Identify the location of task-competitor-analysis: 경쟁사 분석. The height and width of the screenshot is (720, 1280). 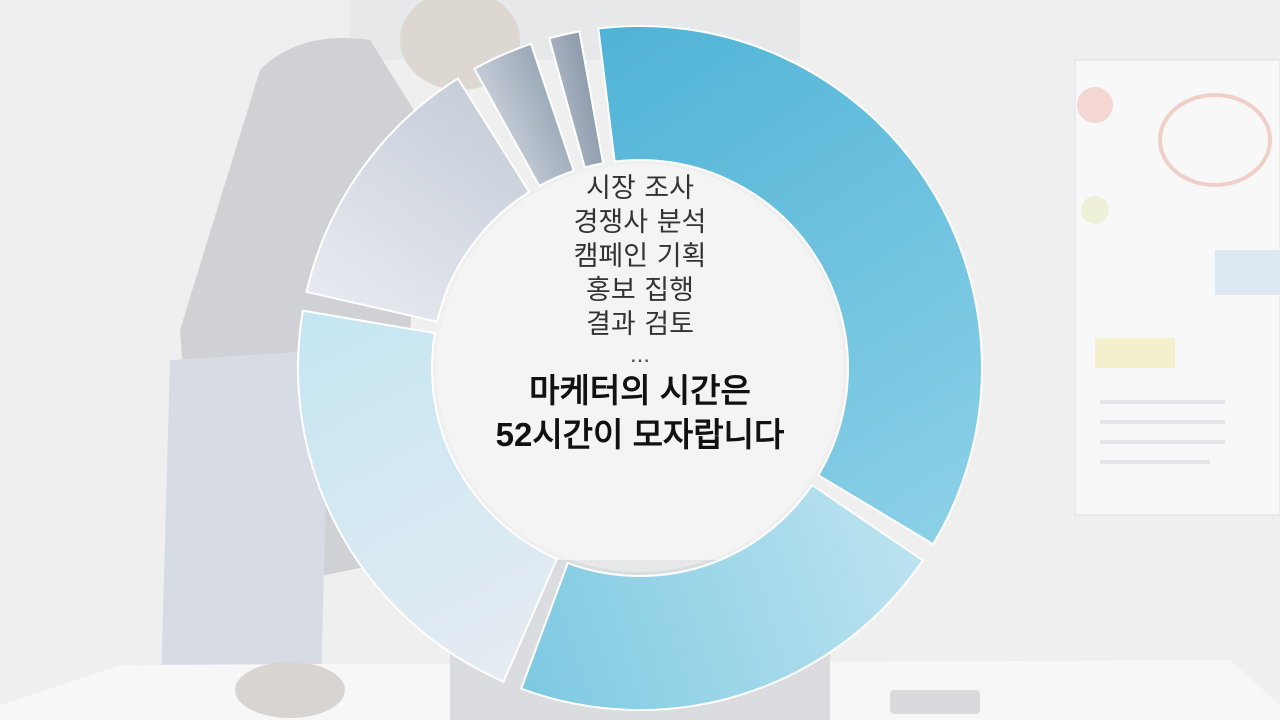
(640, 222).